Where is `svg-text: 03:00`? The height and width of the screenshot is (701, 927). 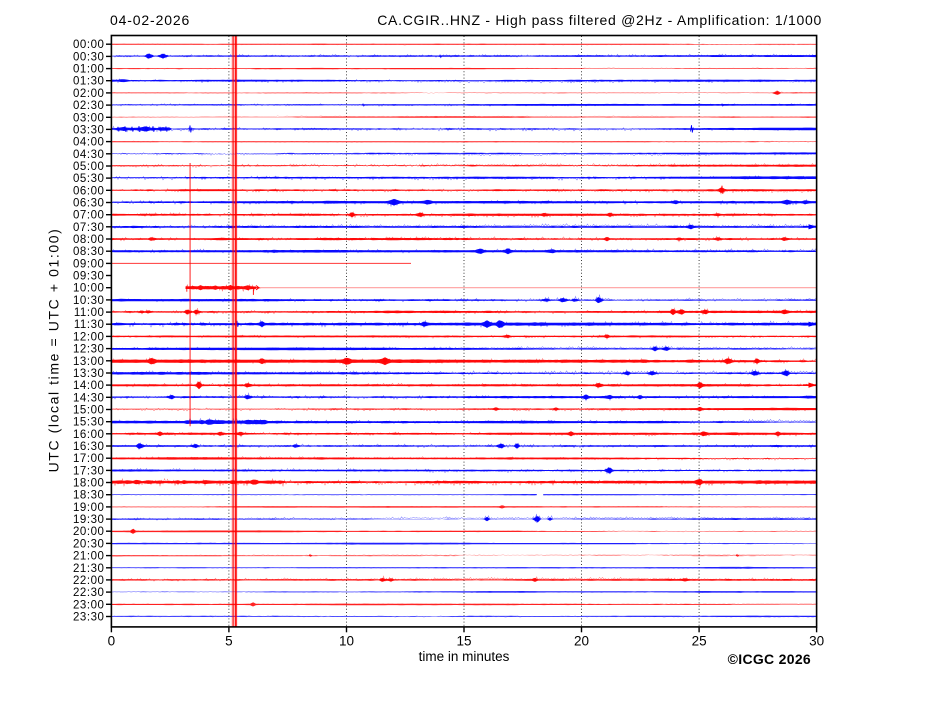
svg-text: 03:00 is located at coordinates (89, 118).